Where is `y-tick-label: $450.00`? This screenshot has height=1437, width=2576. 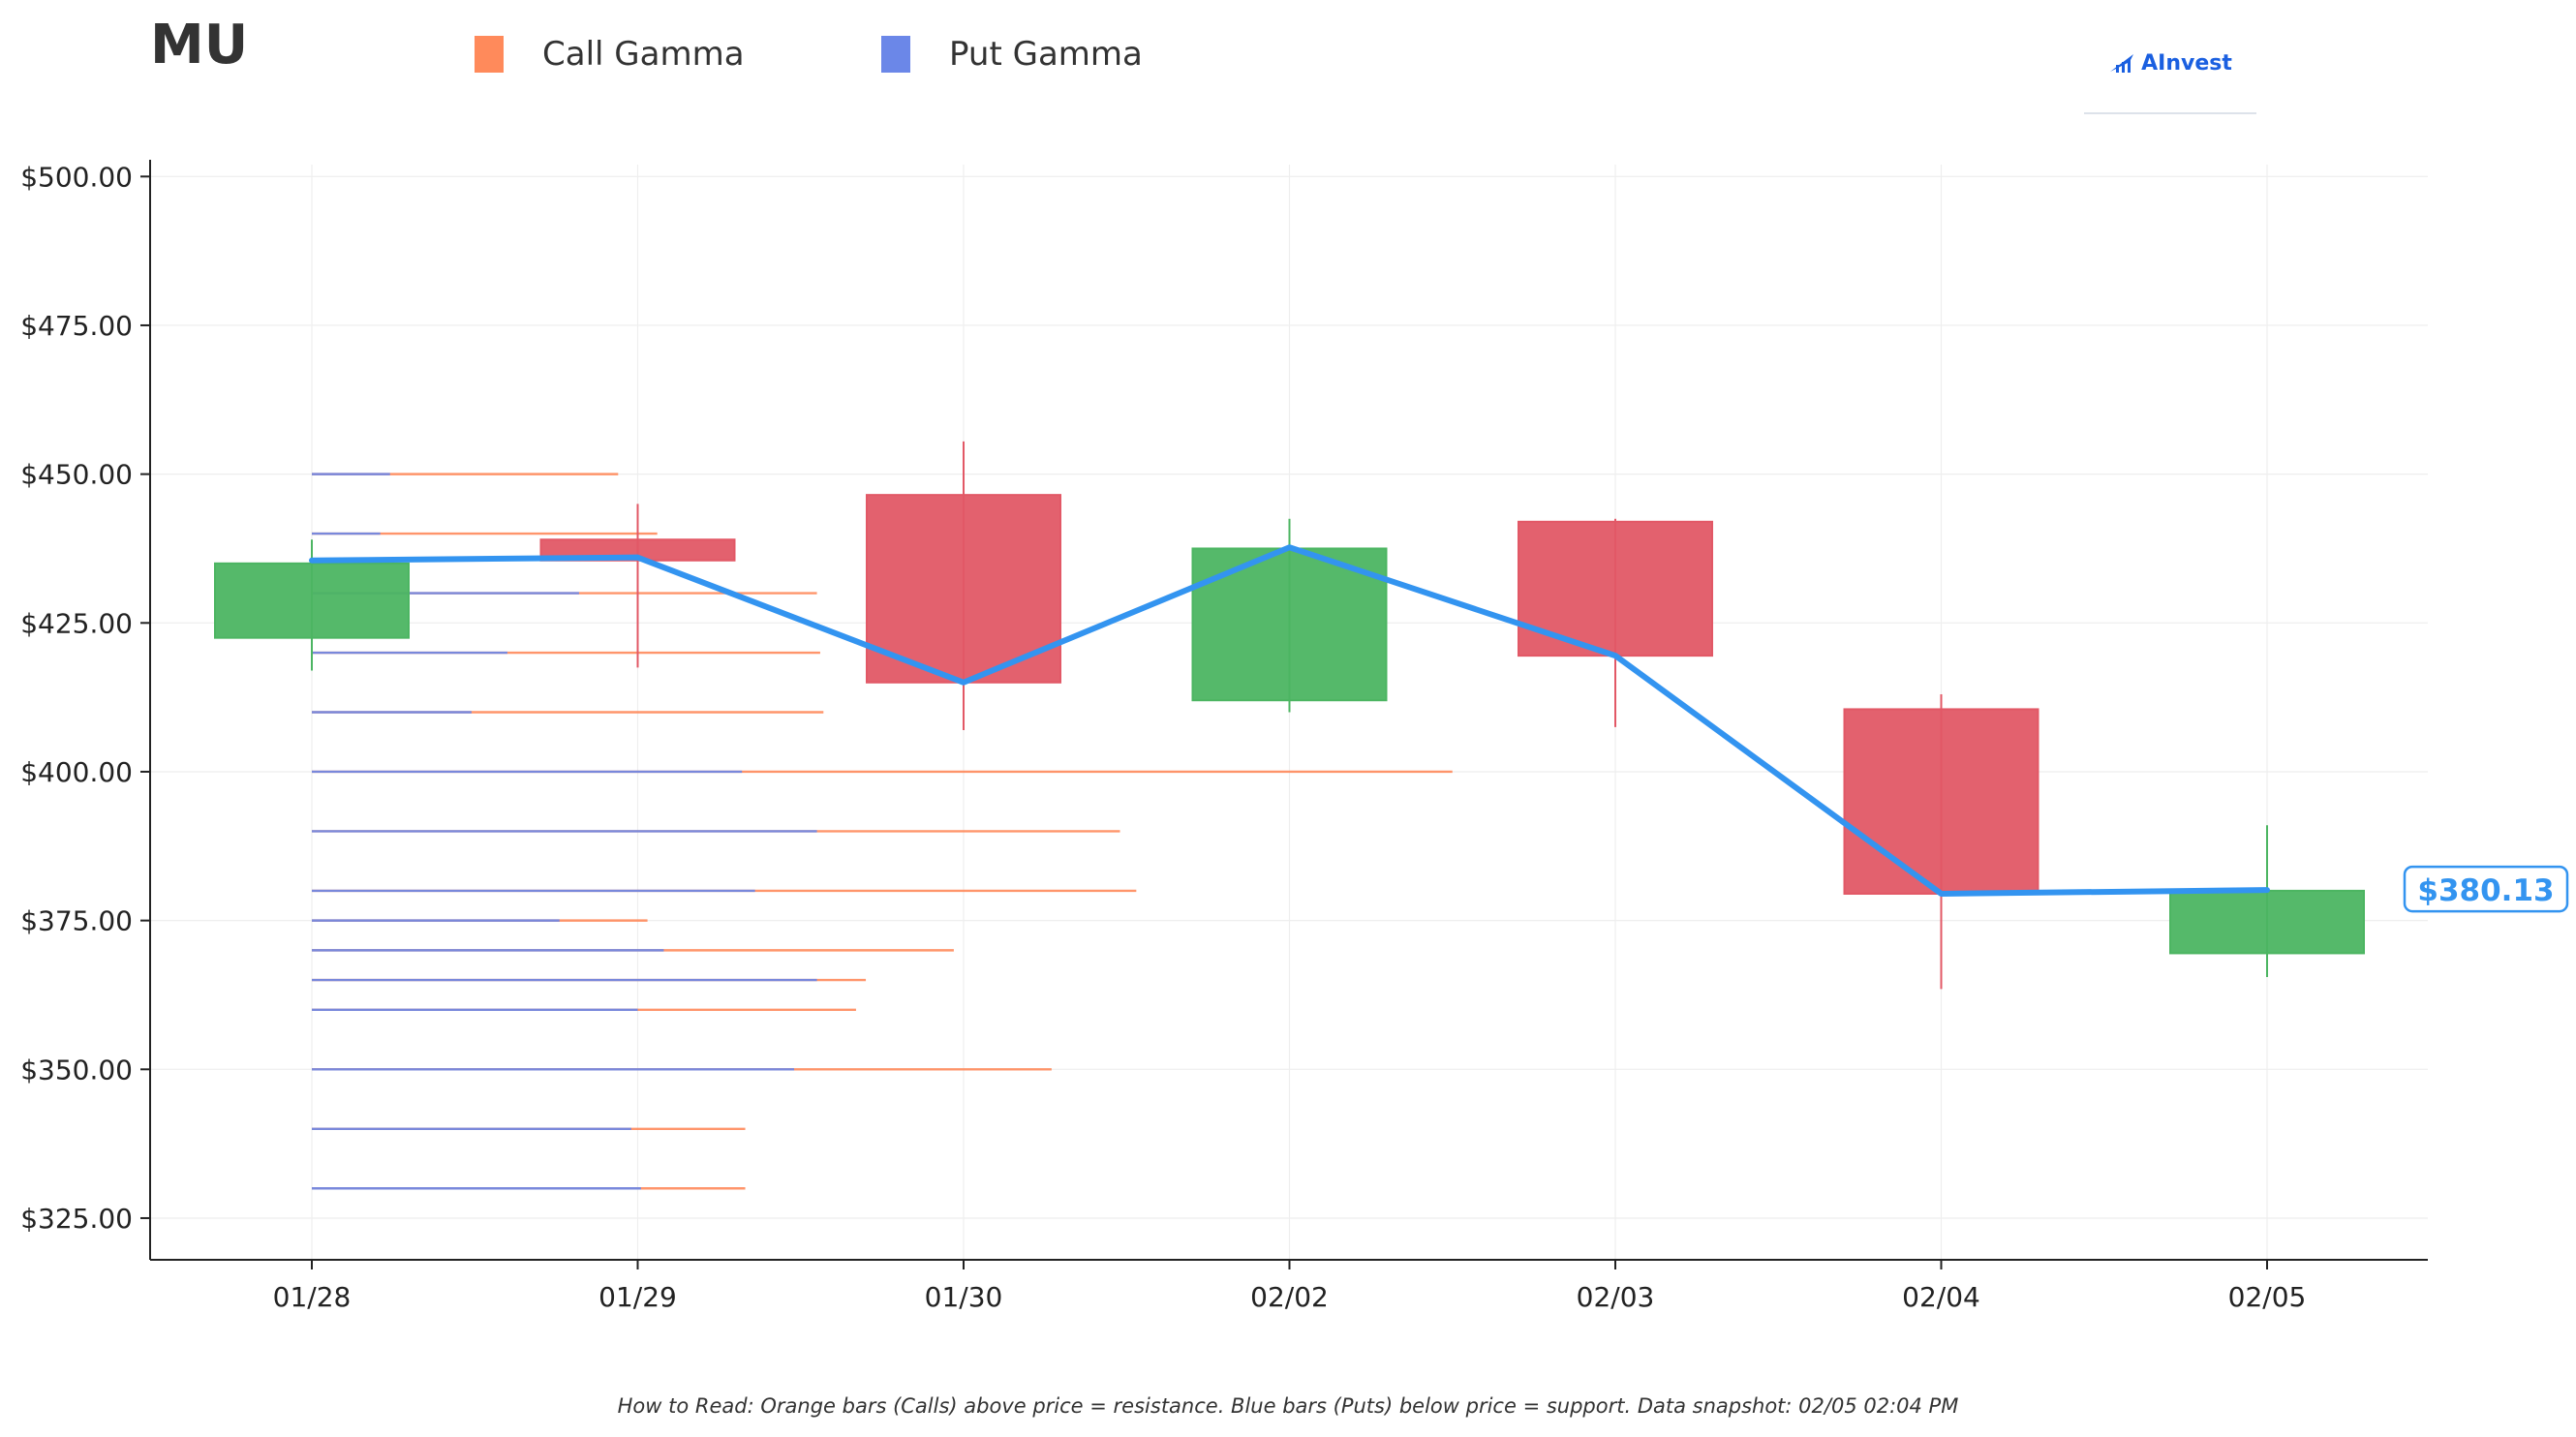
y-tick-label: $450.00 is located at coordinates (76, 475).